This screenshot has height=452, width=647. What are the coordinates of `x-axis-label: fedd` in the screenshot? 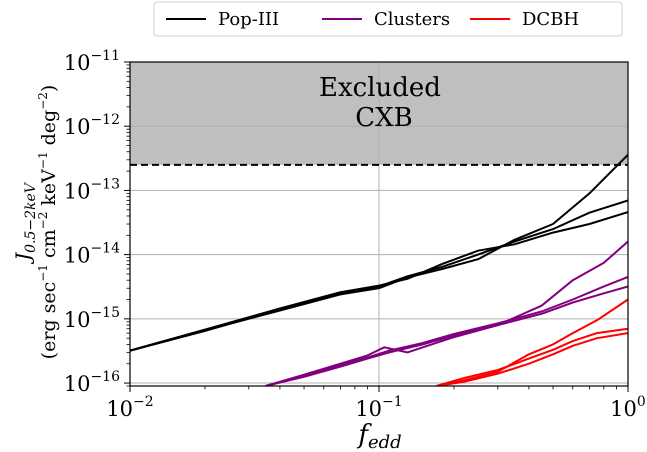 It's located at (378, 436).